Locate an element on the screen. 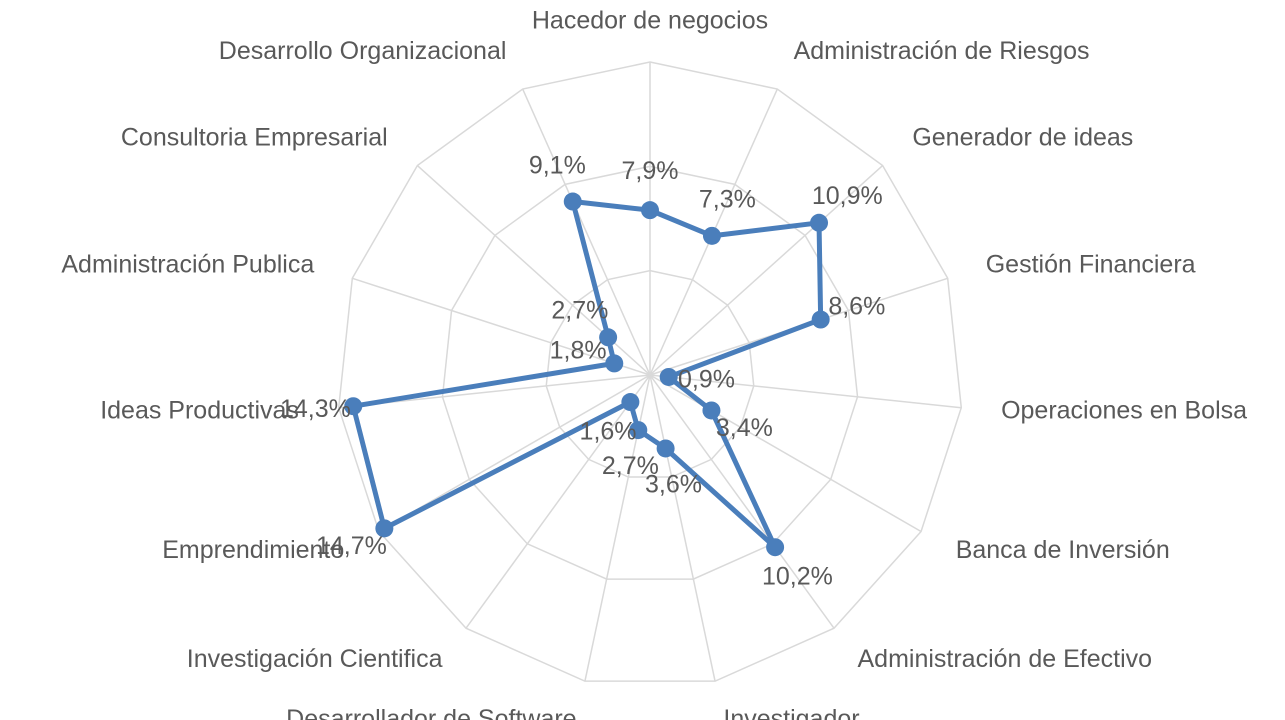 This screenshot has width=1285, height=720. category-label: Administración de Riesgos is located at coordinates (942, 51).